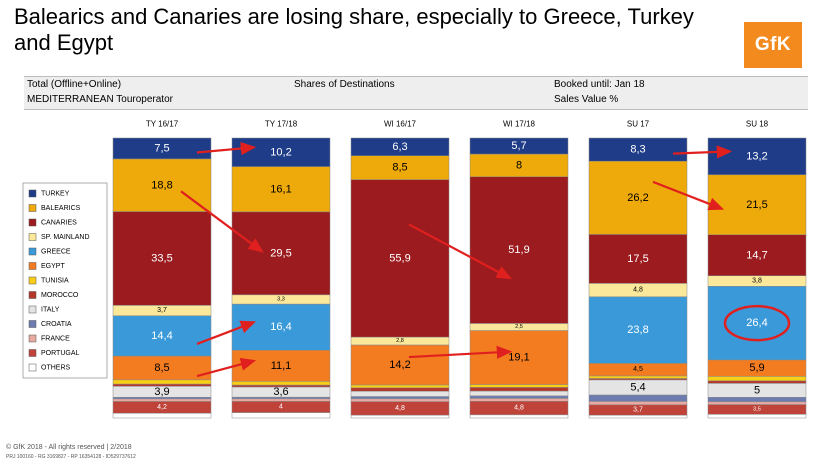 This screenshot has width=824, height=461. What do you see at coordinates (638, 290) in the screenshot?
I see `data-label-sp-mainland-su-17: 4,8` at bounding box center [638, 290].